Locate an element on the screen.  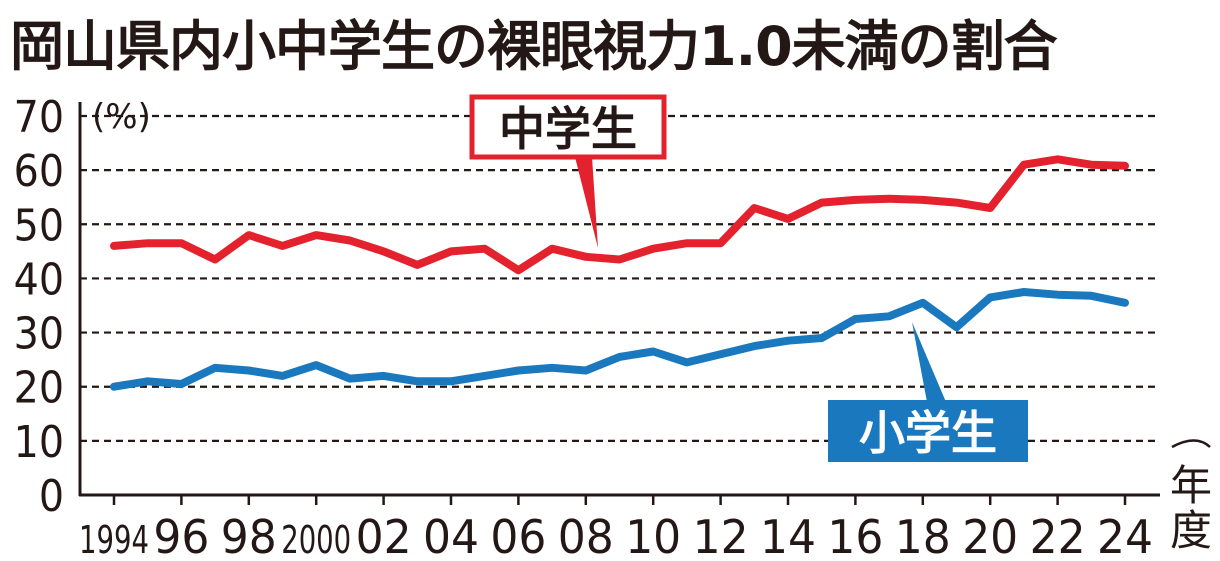
x-tick-label: 24 is located at coordinates (1125, 535).